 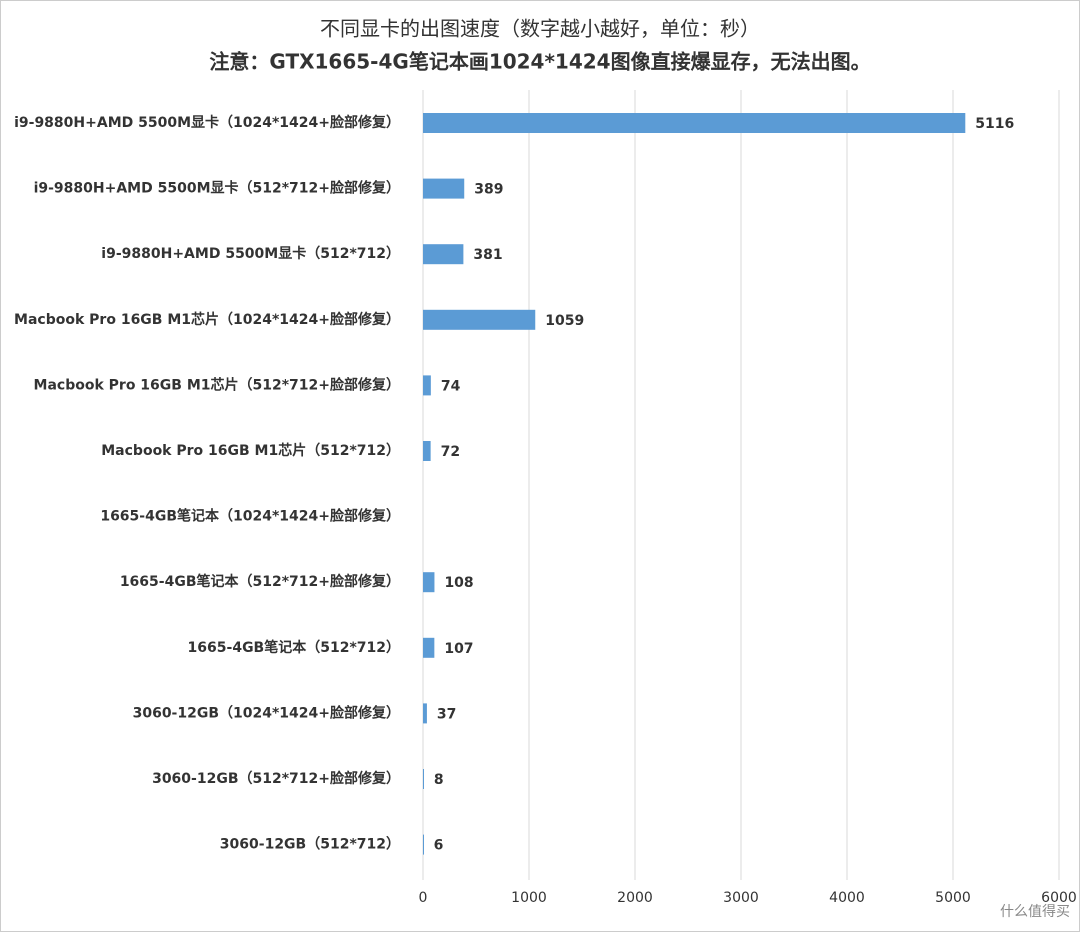 I want to click on data-label: 389, so click(x=488, y=190).